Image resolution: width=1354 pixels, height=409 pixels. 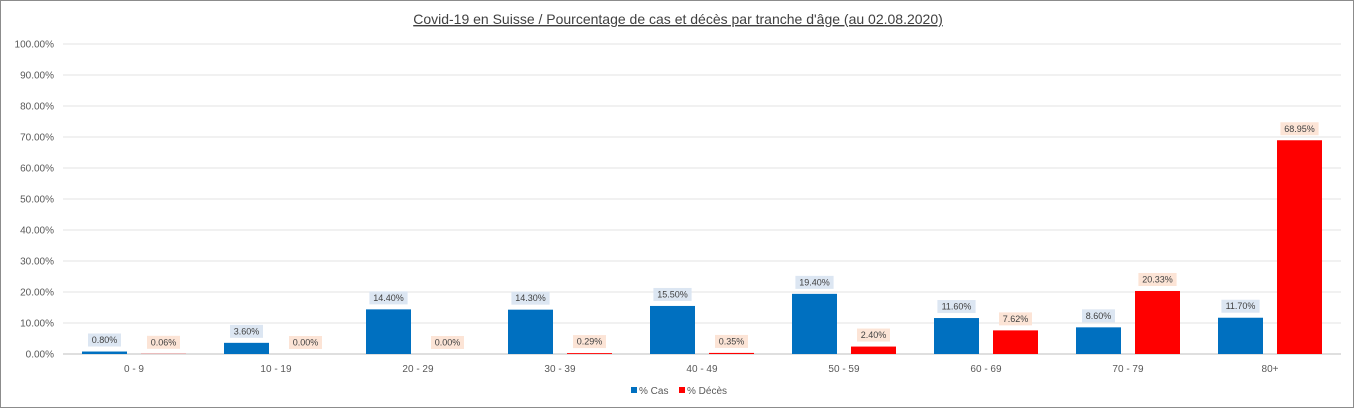 What do you see at coordinates (1299, 129) in the screenshot?
I see `data-label-deces: 68.95%` at bounding box center [1299, 129].